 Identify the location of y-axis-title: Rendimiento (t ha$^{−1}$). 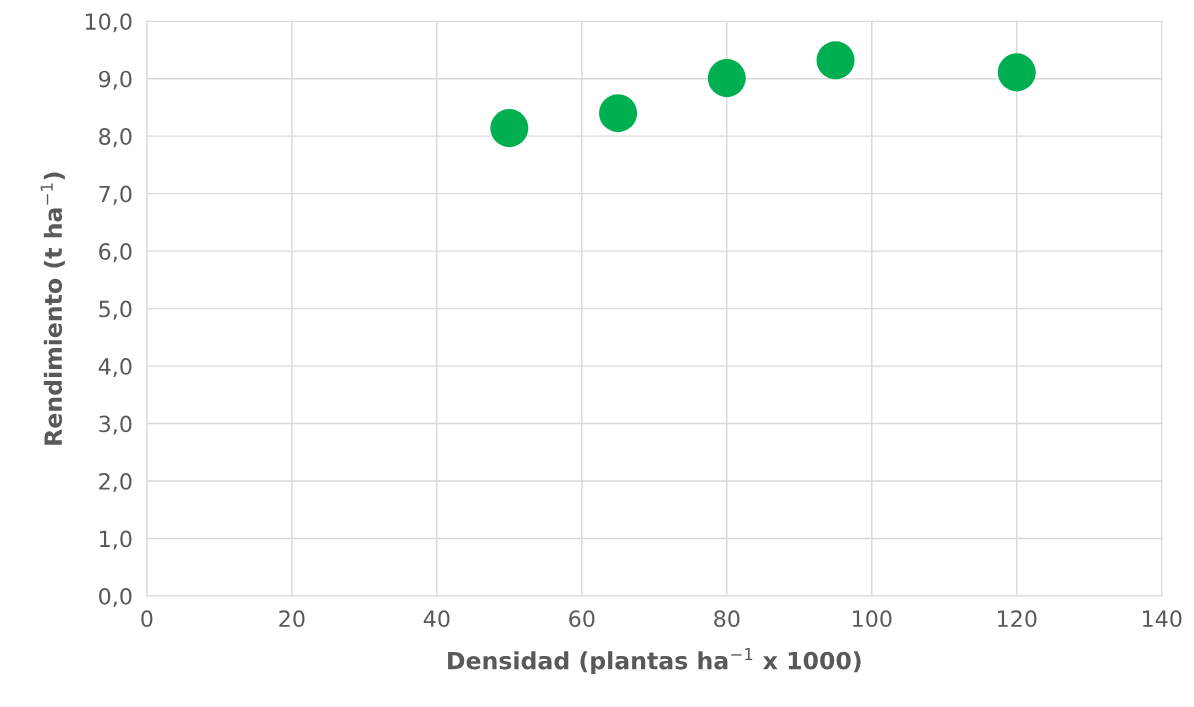
(52, 308).